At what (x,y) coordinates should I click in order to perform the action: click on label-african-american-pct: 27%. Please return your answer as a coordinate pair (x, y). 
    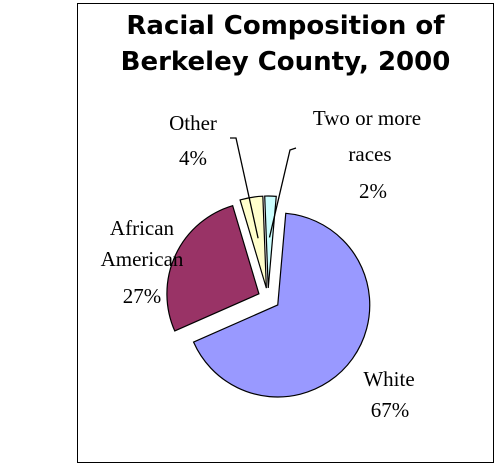
    Looking at the image, I should click on (142, 296).